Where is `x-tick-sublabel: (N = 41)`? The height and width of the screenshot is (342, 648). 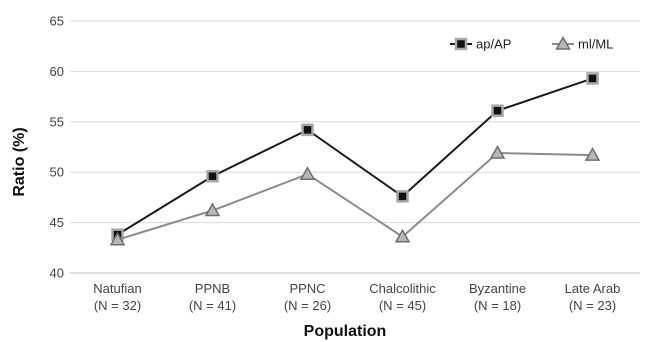 x-tick-sublabel: (N = 41) is located at coordinates (212, 305).